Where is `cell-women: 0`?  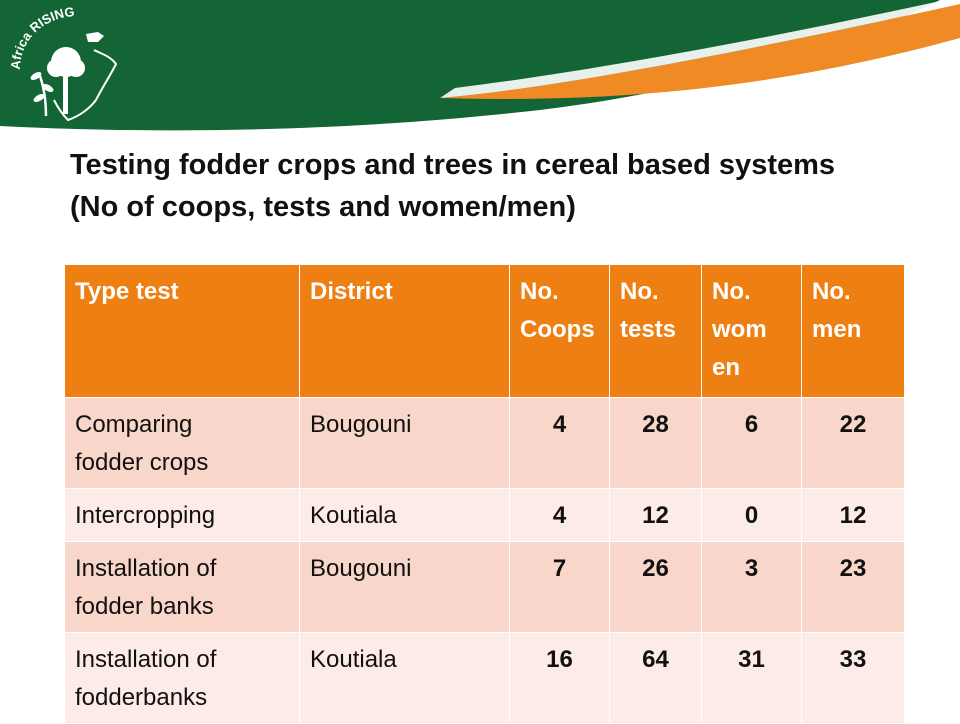 cell-women: 0 is located at coordinates (751, 515).